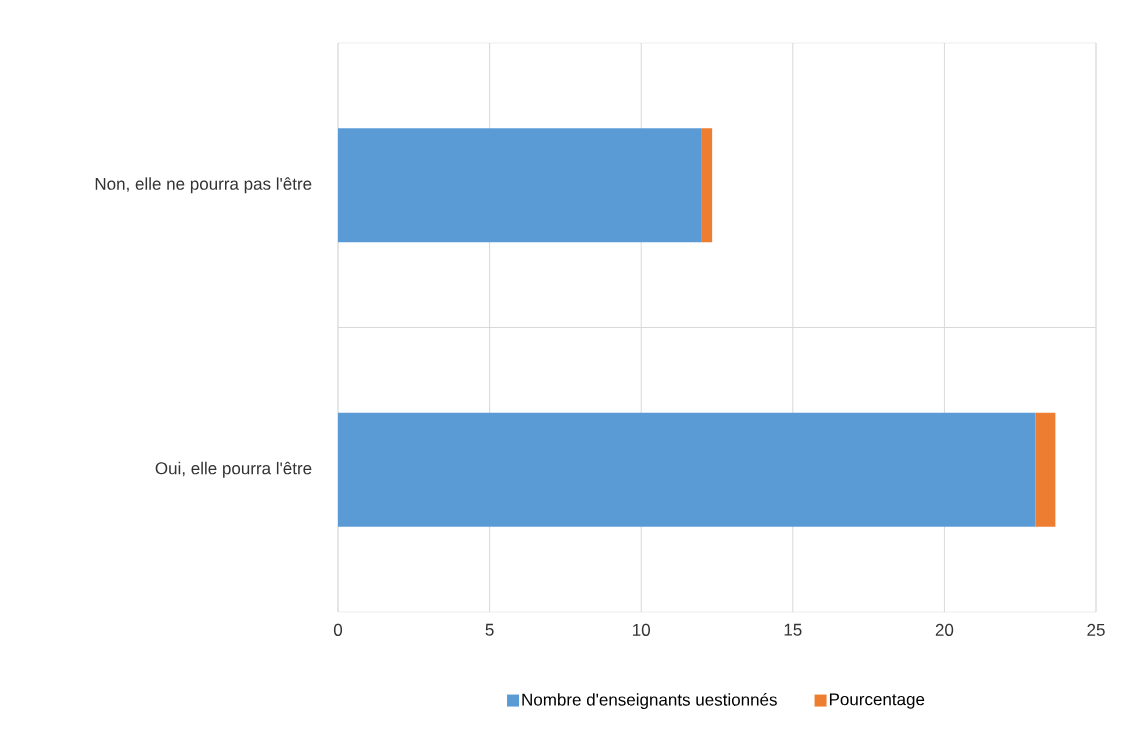  Describe the element at coordinates (649, 701) in the screenshot. I see `legend-label: Nombre d'enseignants uestionnés` at that location.